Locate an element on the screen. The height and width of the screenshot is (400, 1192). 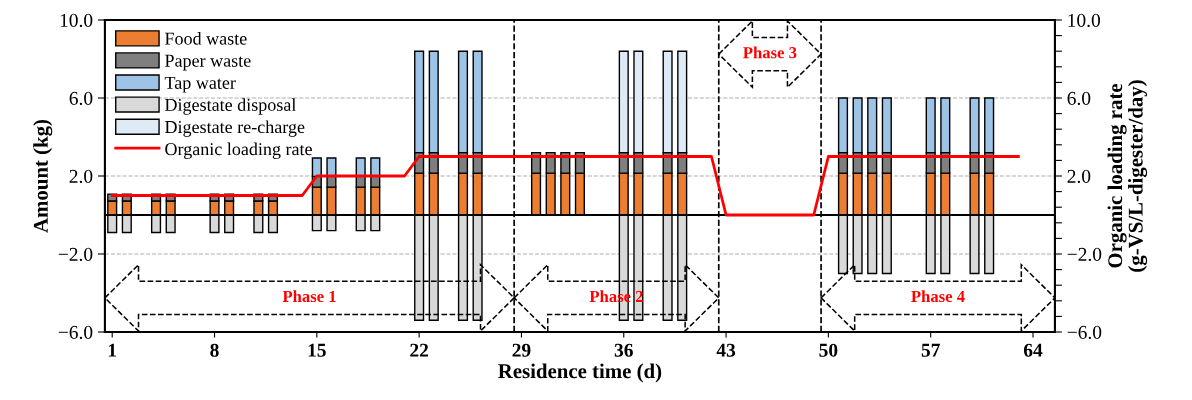
y-tick-label: 10.0 is located at coordinates (76, 20).